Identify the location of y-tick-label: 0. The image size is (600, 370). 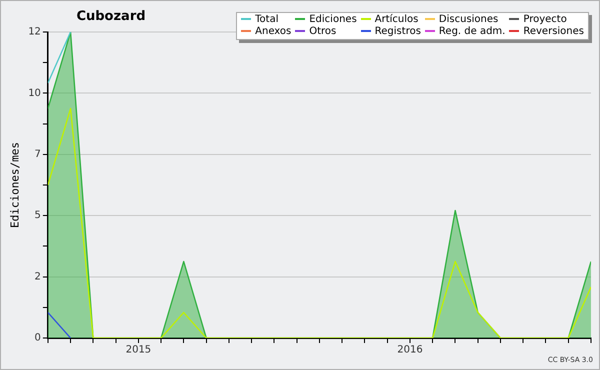
(37, 338).